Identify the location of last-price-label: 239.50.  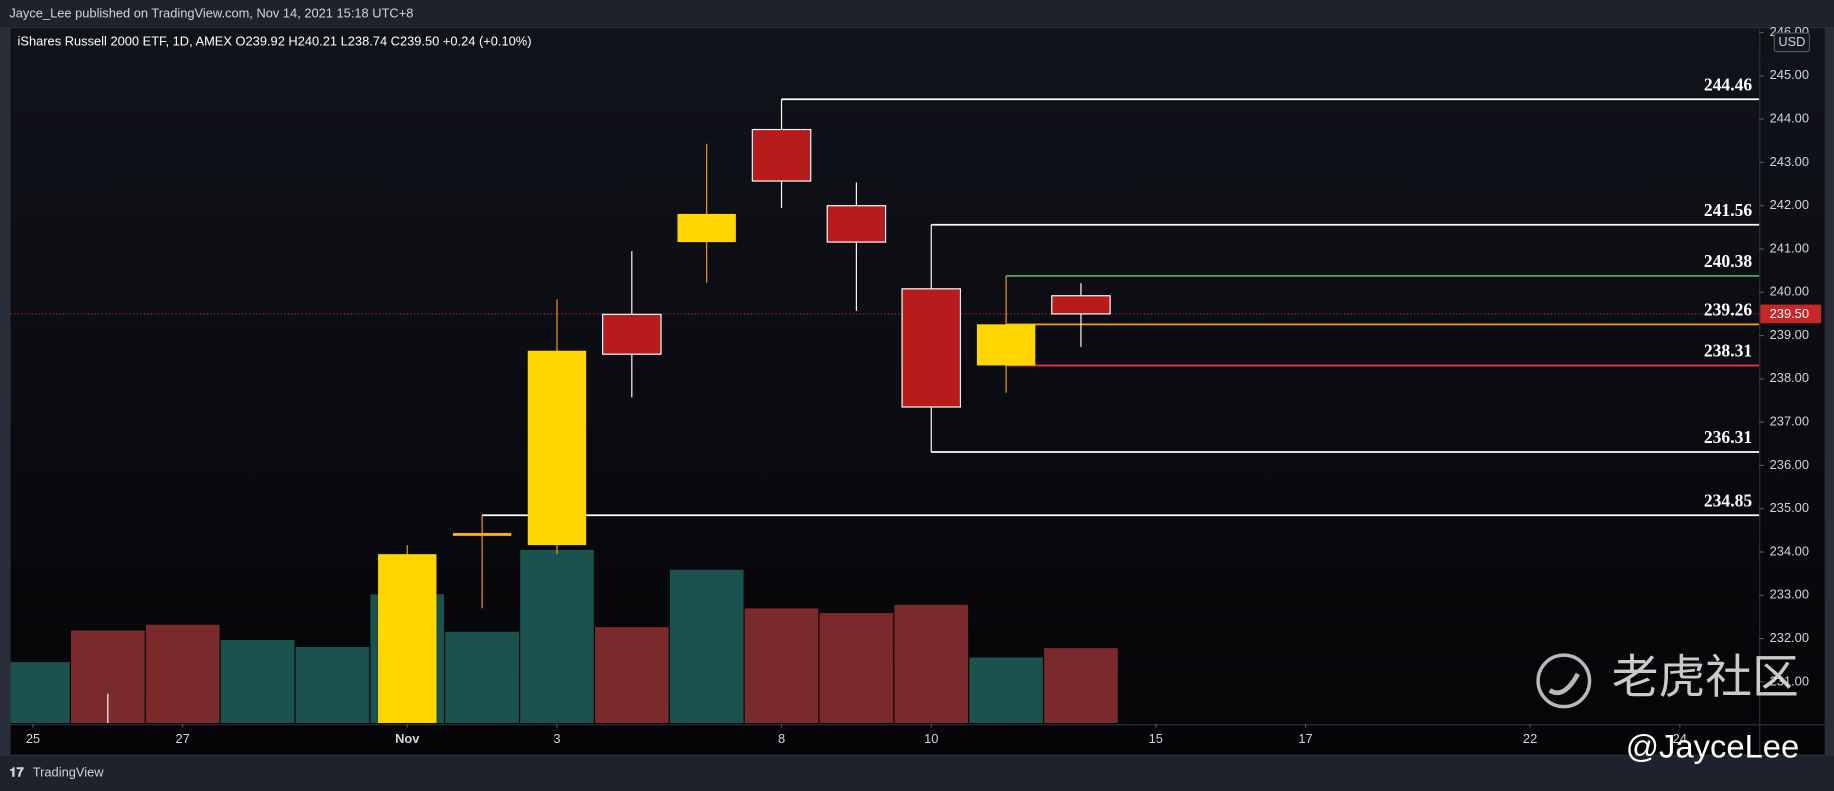
(1789, 313).